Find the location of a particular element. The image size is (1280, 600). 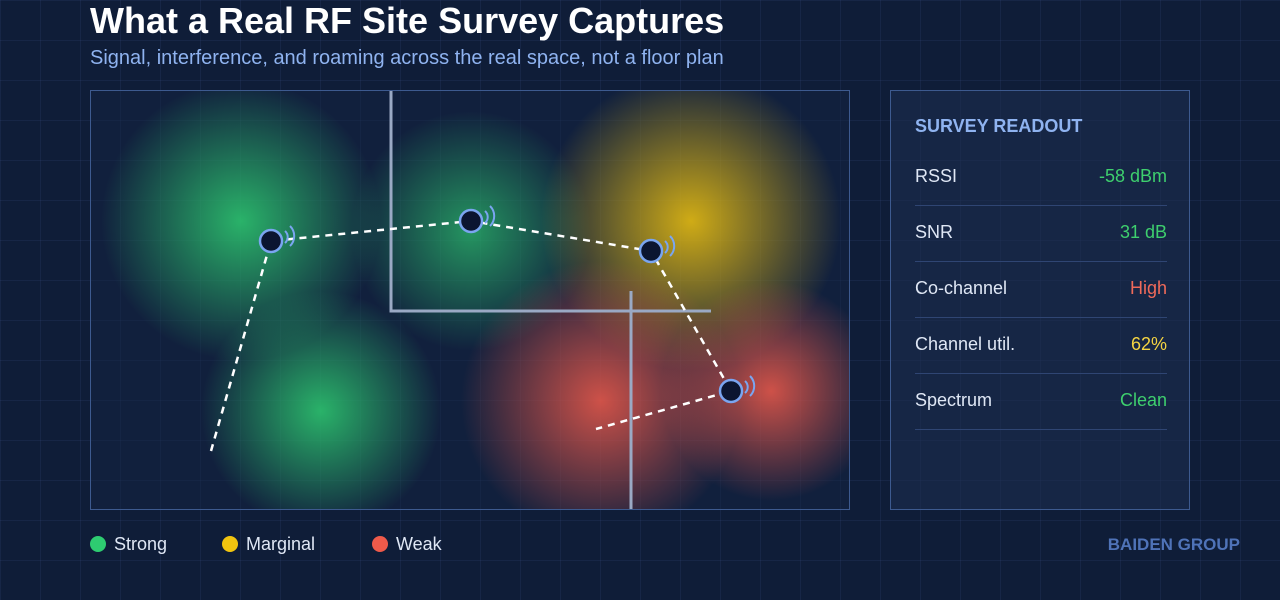

value: High is located at coordinates (1148, 288).